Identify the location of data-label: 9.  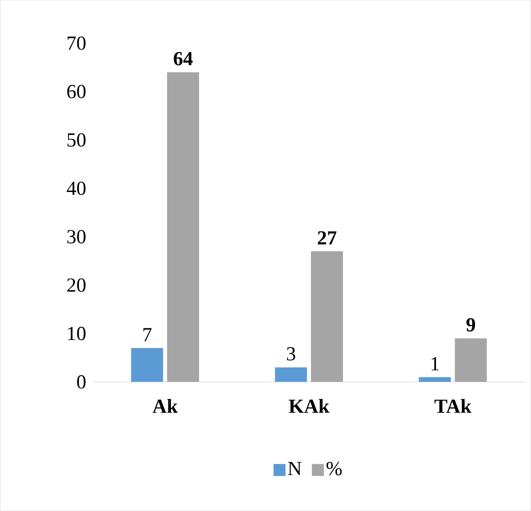
(471, 325).